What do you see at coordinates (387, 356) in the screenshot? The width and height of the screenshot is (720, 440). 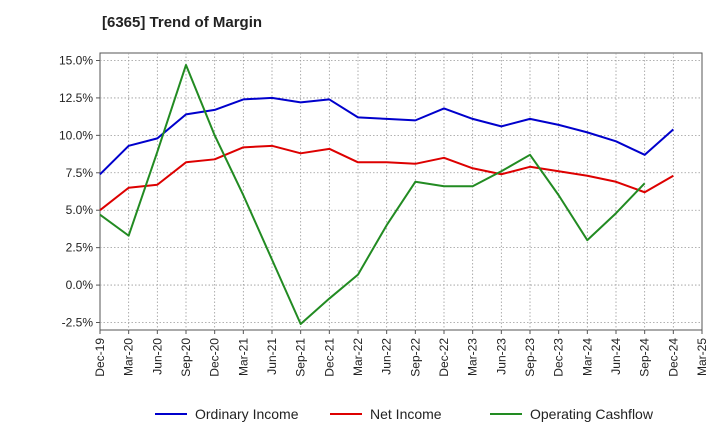 I see `x-tick-label: Jun-22` at bounding box center [387, 356].